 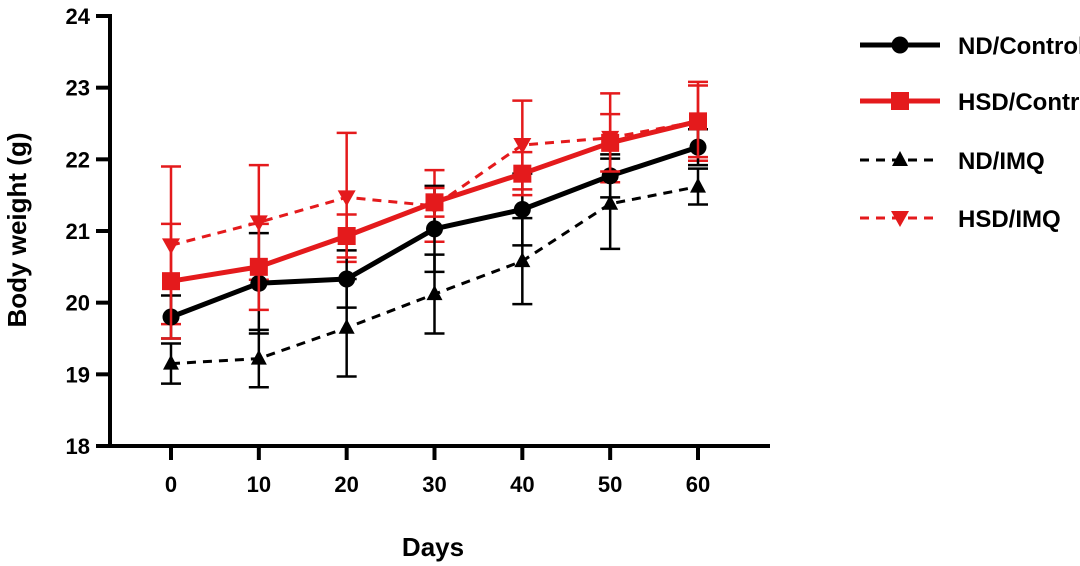 What do you see at coordinates (78, 16) in the screenshot?
I see `y-tick-label: 24` at bounding box center [78, 16].